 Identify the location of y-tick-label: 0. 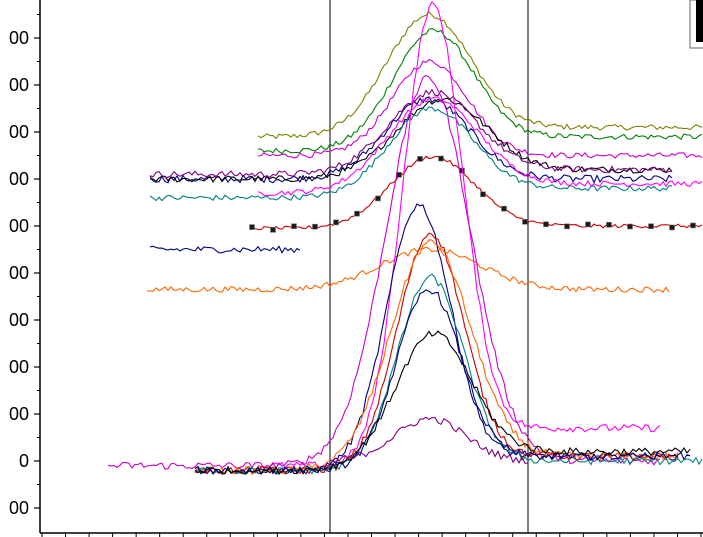
(24, 461).